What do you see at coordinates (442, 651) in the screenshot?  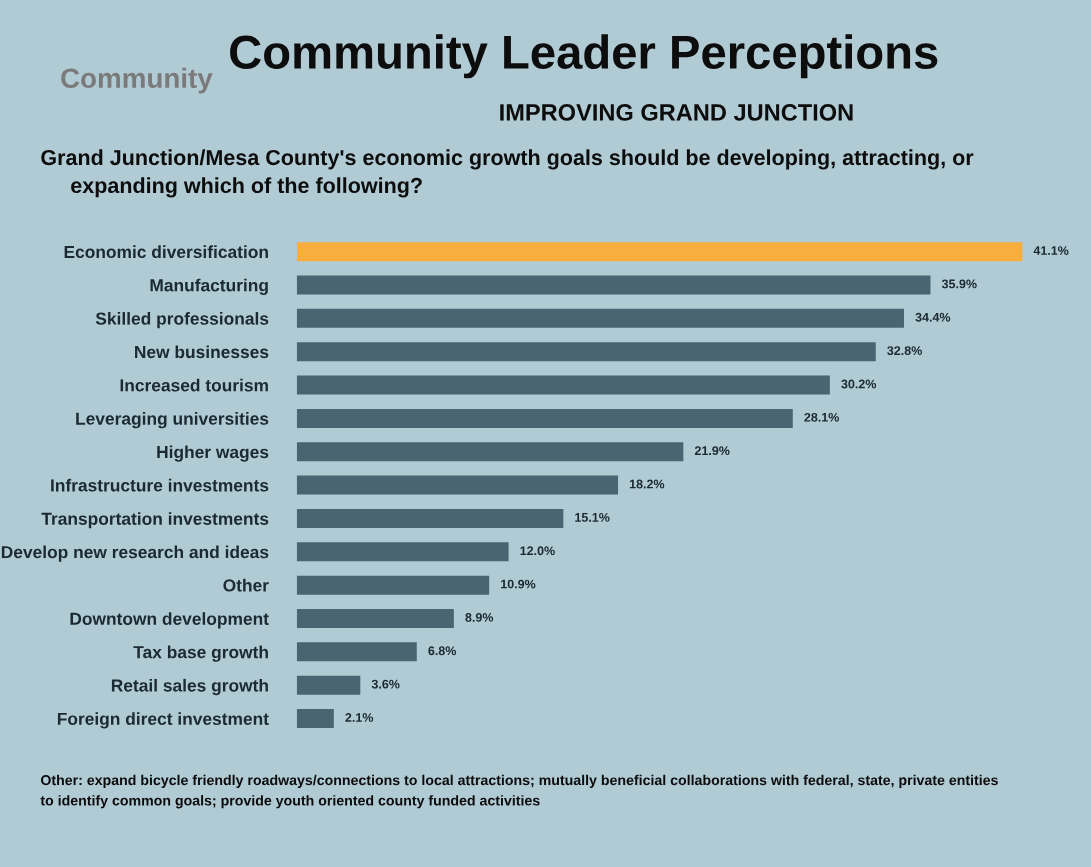 I see `data-label: 6.8%` at bounding box center [442, 651].